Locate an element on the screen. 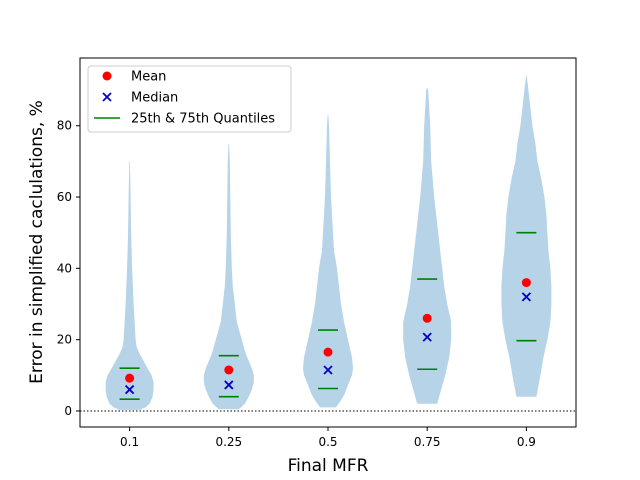 The width and height of the screenshot is (640, 480). median-marker-0.75 is located at coordinates (427, 337).